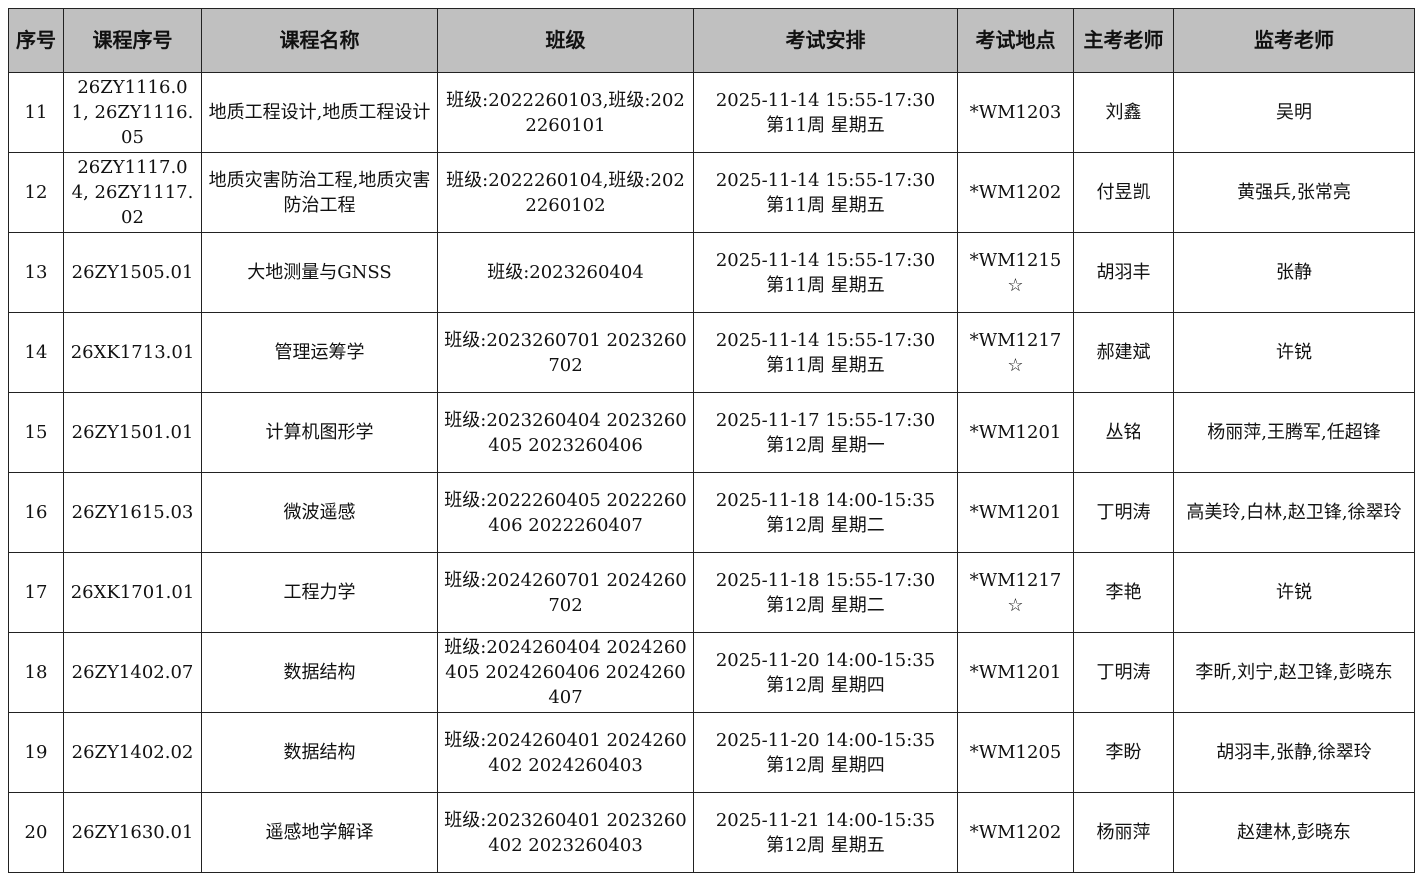 This screenshot has width=1423, height=892. I want to click on header-chief-examiner: 主考老师, so click(1123, 40).